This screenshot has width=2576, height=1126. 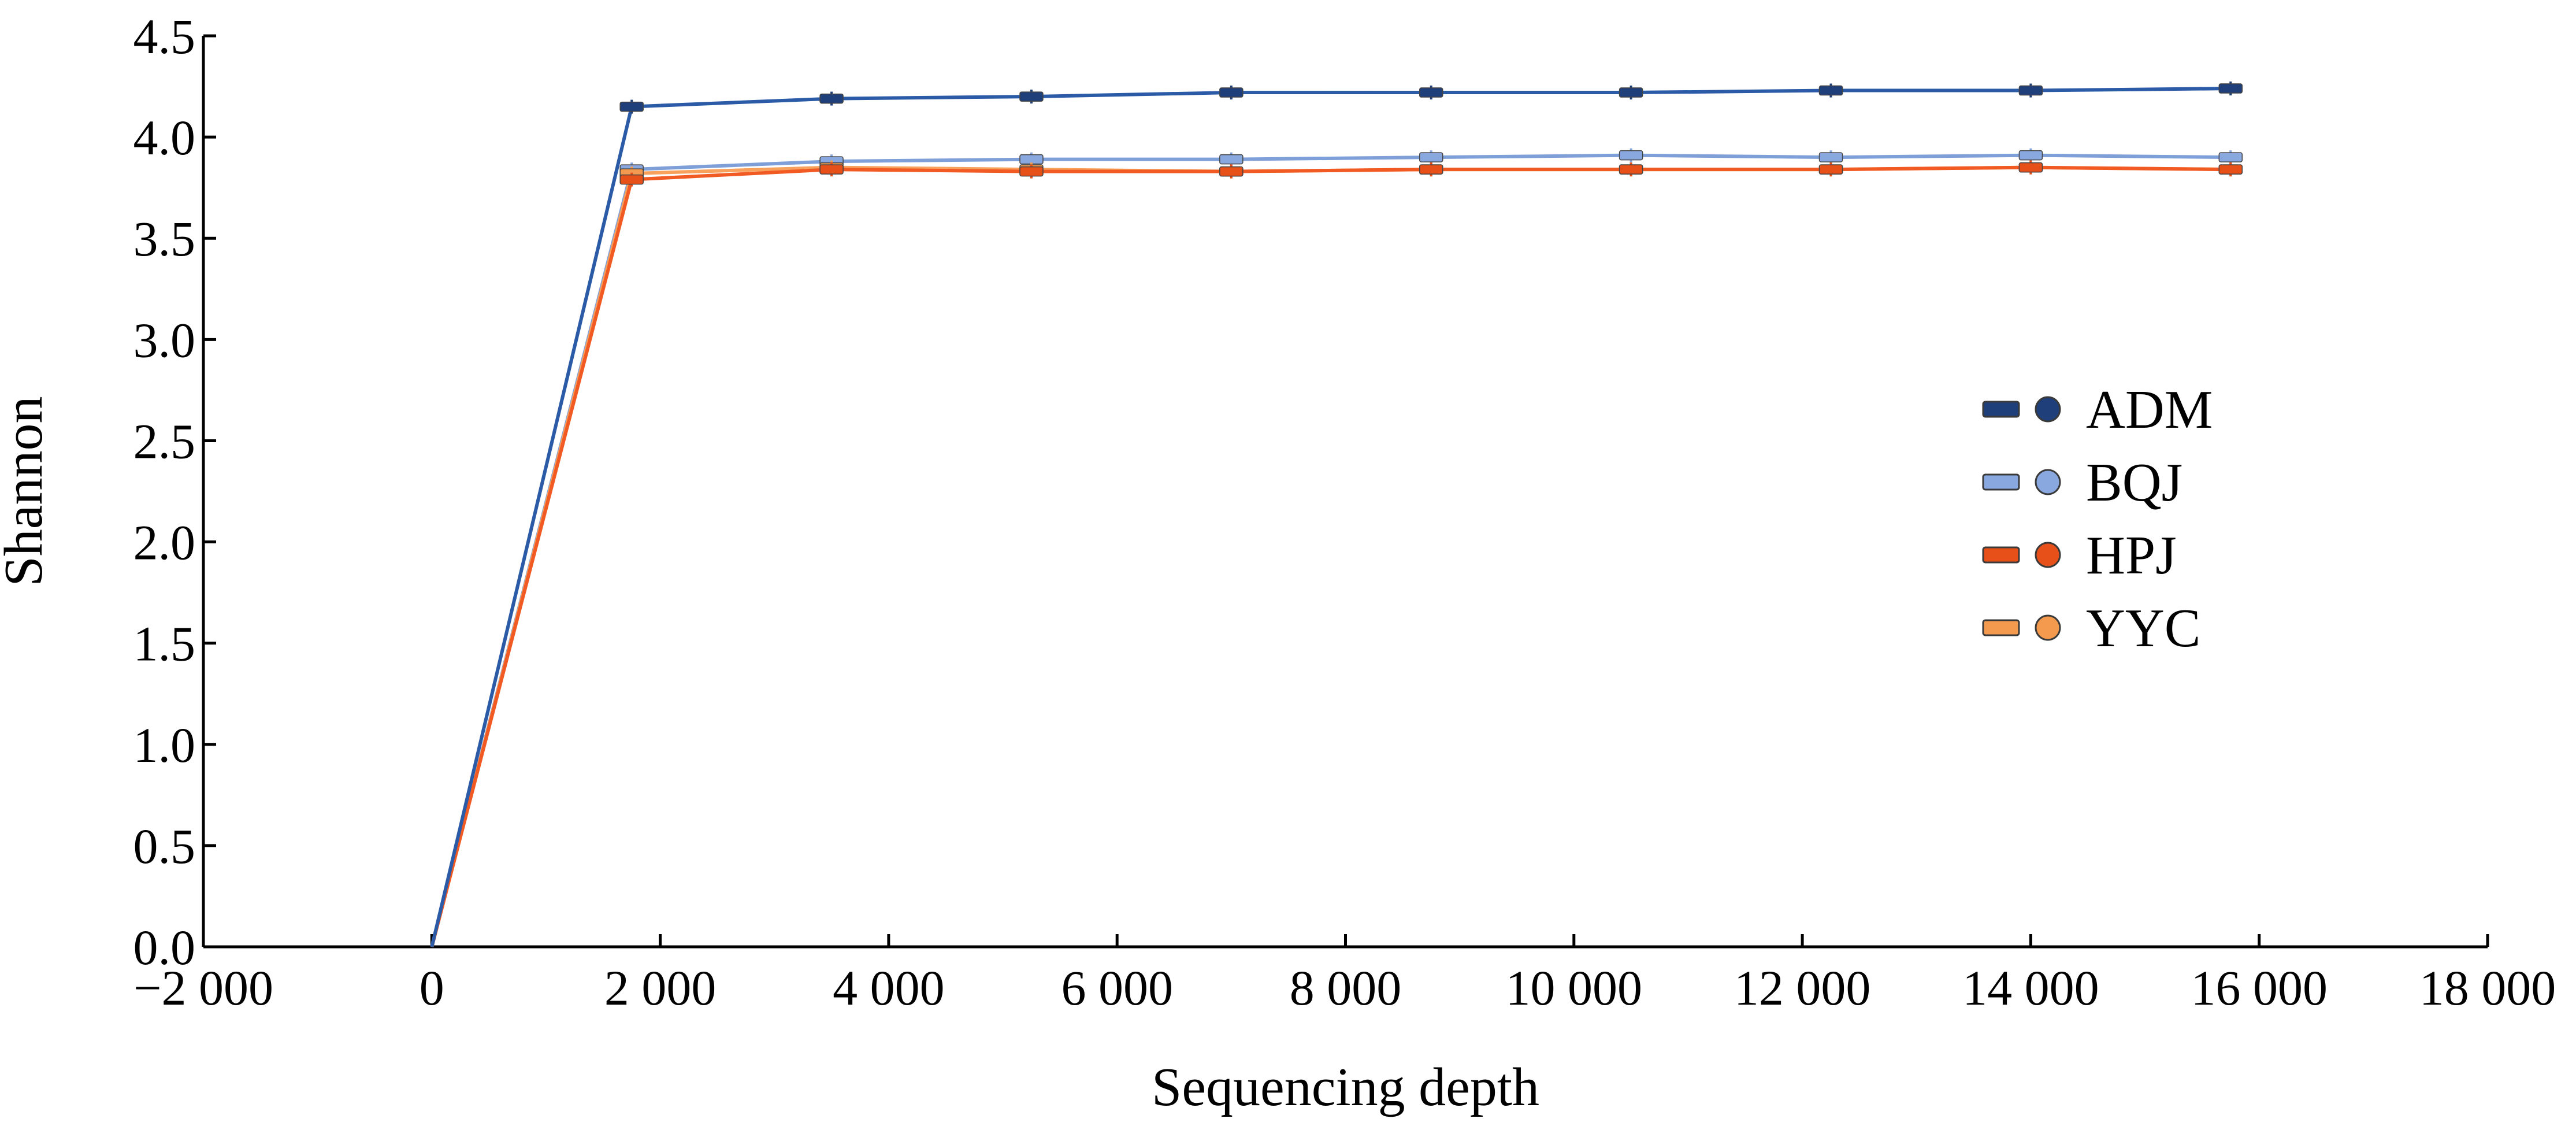 What do you see at coordinates (164, 441) in the screenshot?
I see `y-tick-label: 2.5` at bounding box center [164, 441].